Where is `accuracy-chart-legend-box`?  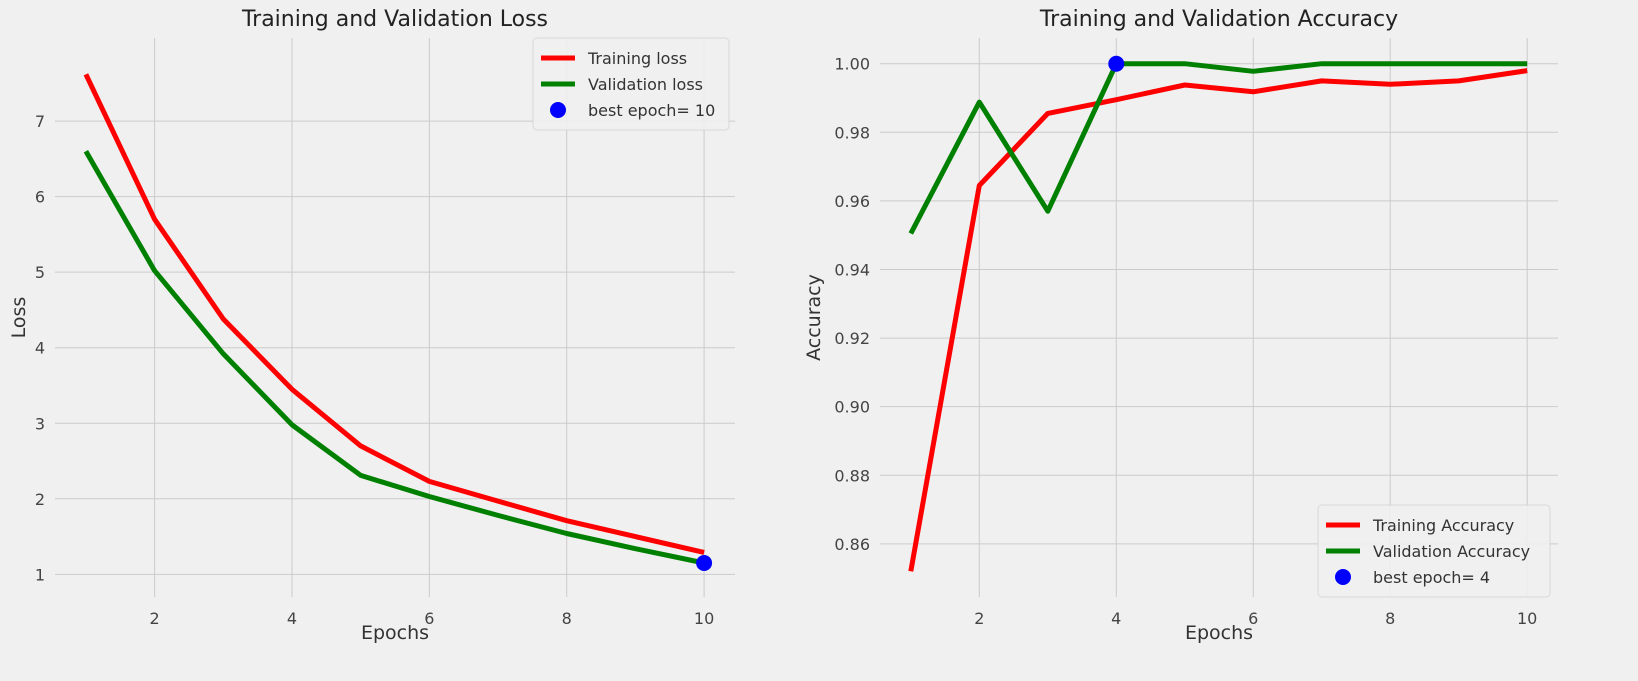
accuracy-chart-legend-box is located at coordinates (1434, 551).